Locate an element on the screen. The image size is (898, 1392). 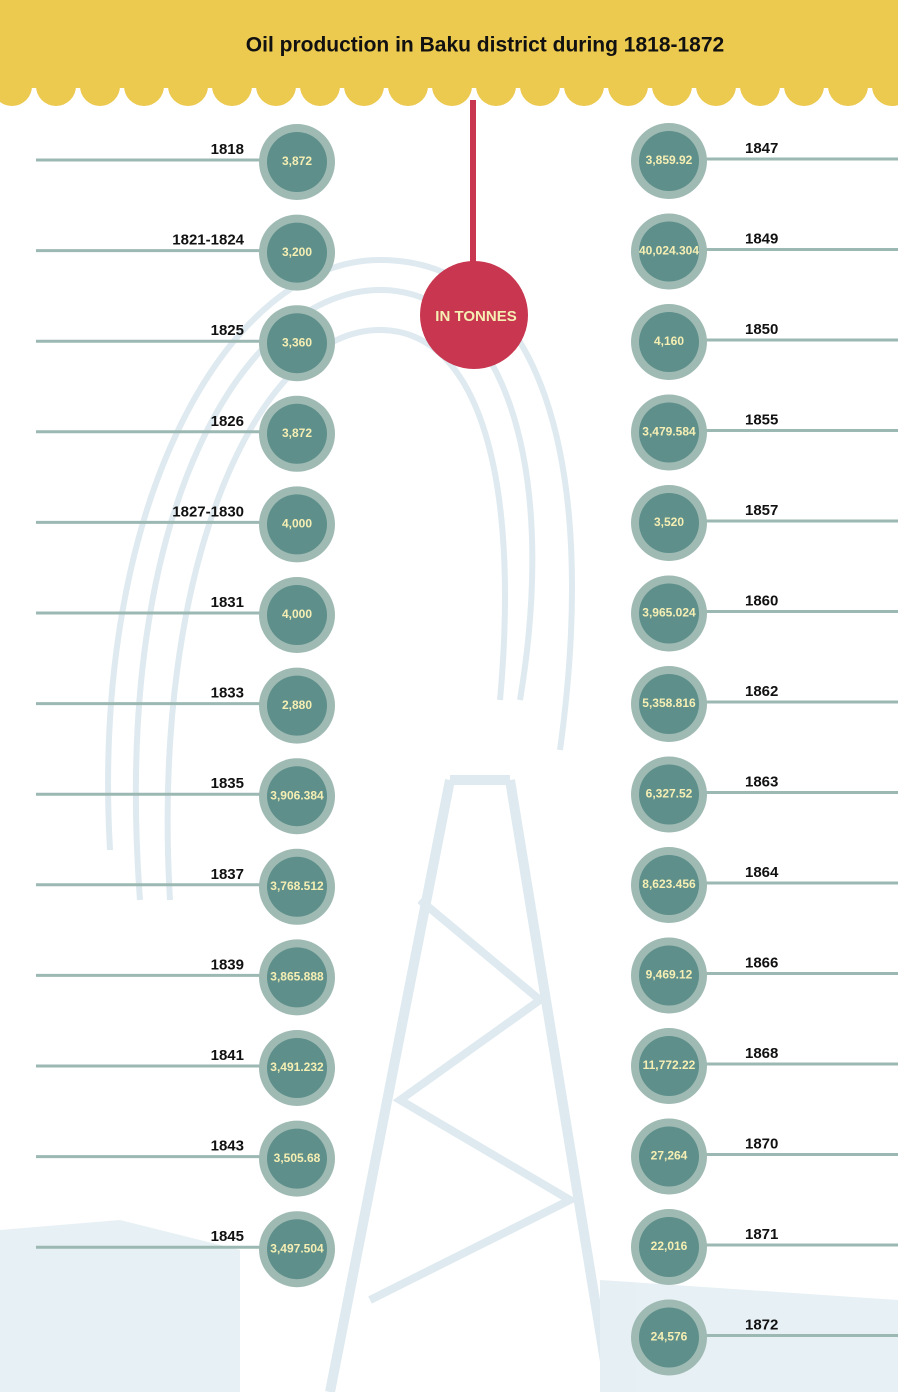
value-label: 2,880 is located at coordinates (297, 705).